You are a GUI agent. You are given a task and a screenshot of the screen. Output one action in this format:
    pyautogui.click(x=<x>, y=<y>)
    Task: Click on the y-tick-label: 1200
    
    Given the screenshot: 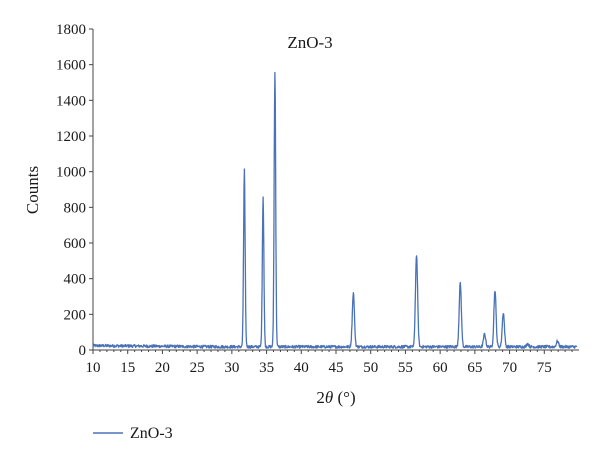 What is the action you would take?
    pyautogui.click(x=71, y=137)
    